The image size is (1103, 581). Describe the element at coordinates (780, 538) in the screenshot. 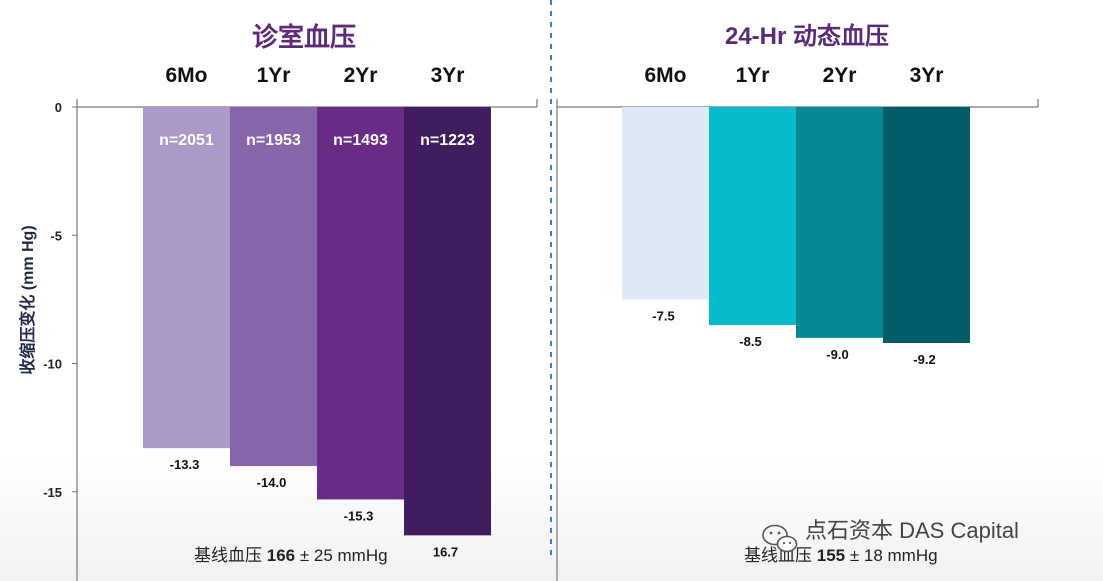

I see `wechat-icon` at that location.